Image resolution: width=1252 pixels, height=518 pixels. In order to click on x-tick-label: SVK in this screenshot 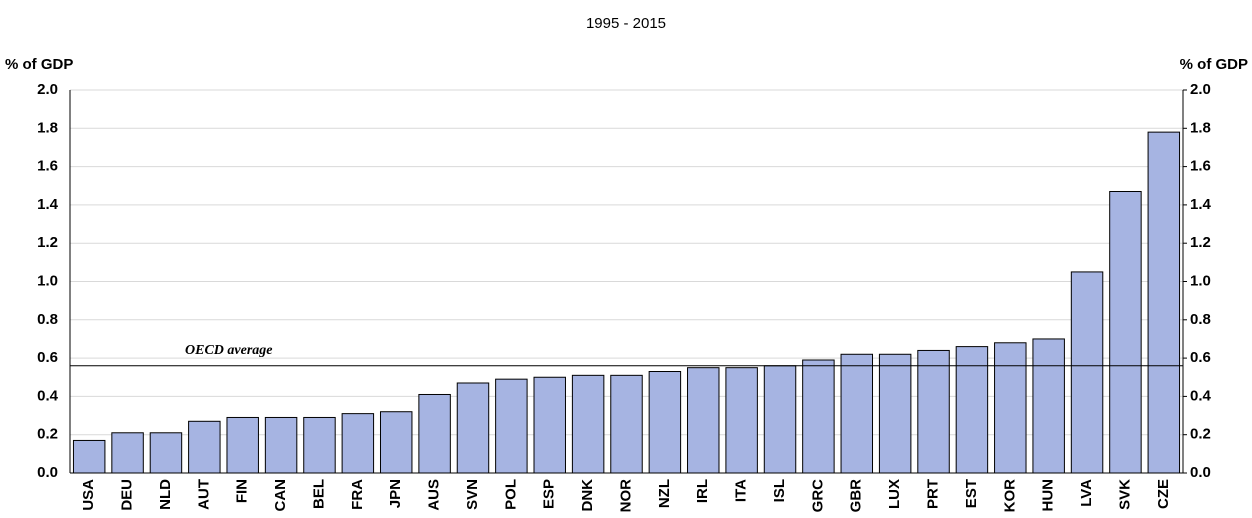, I will do `click(1124, 494)`.